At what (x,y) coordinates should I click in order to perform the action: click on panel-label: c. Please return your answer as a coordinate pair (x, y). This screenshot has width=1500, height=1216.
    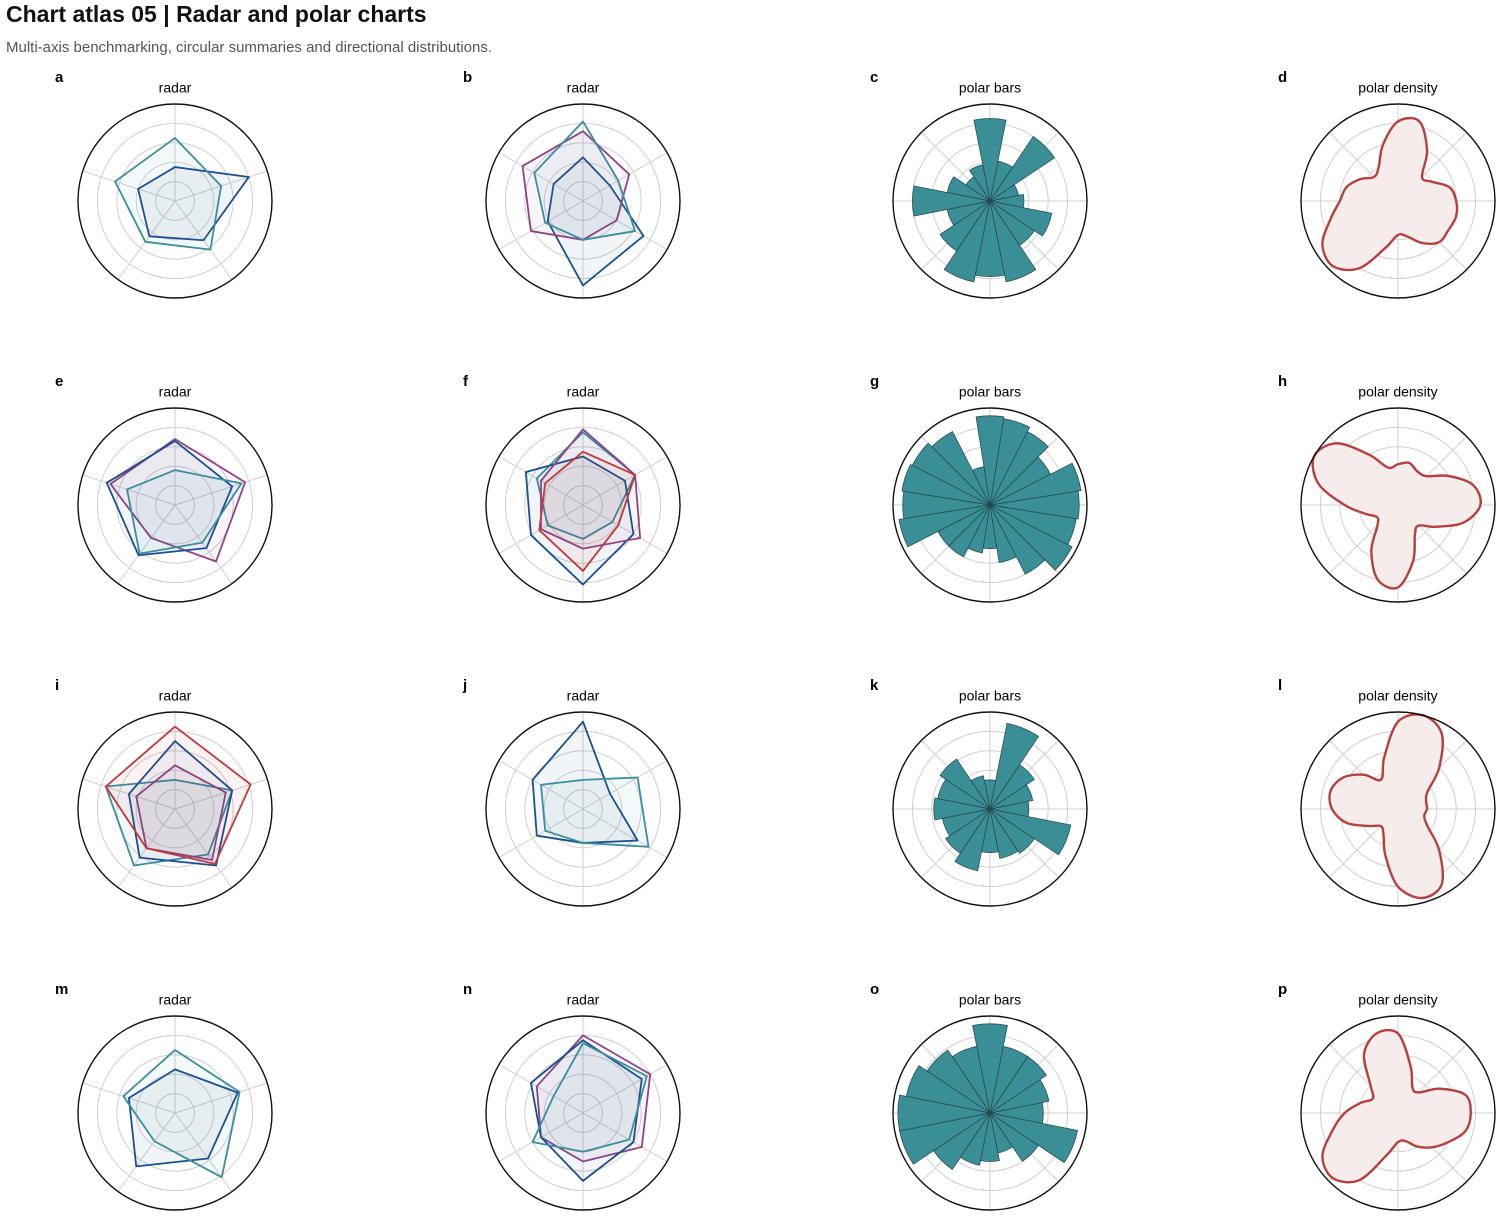
    Looking at the image, I should click on (874, 77).